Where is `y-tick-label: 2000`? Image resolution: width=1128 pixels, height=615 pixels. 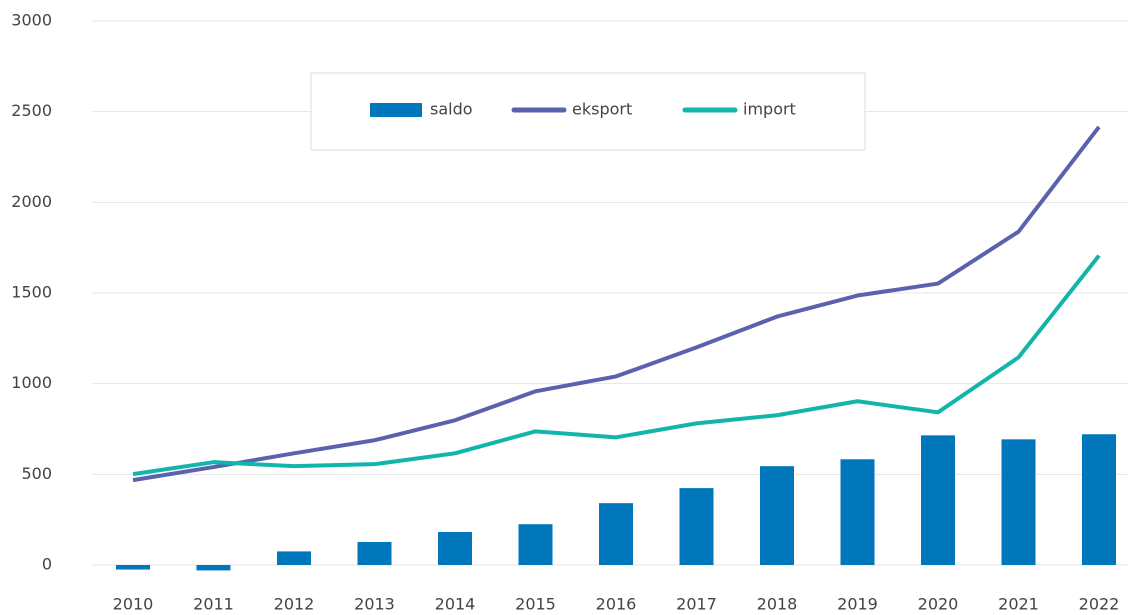
y-tick-label: 2000 is located at coordinates (31, 201).